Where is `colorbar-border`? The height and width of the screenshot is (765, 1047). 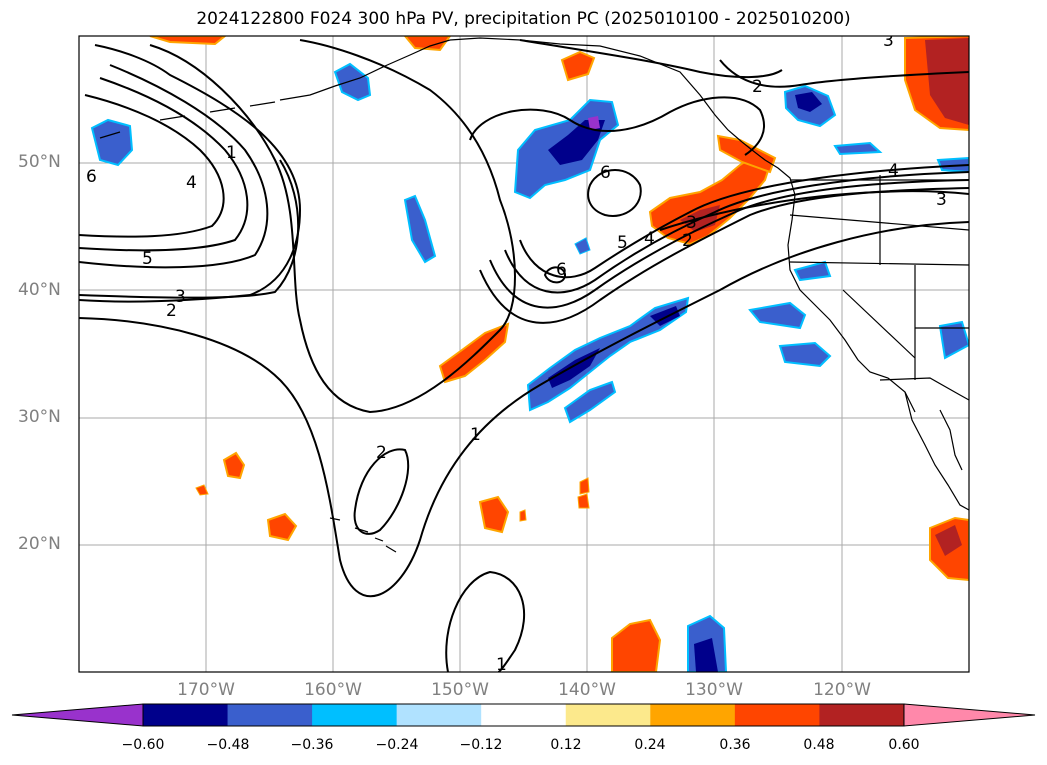
colorbar-border is located at coordinates (523, 715).